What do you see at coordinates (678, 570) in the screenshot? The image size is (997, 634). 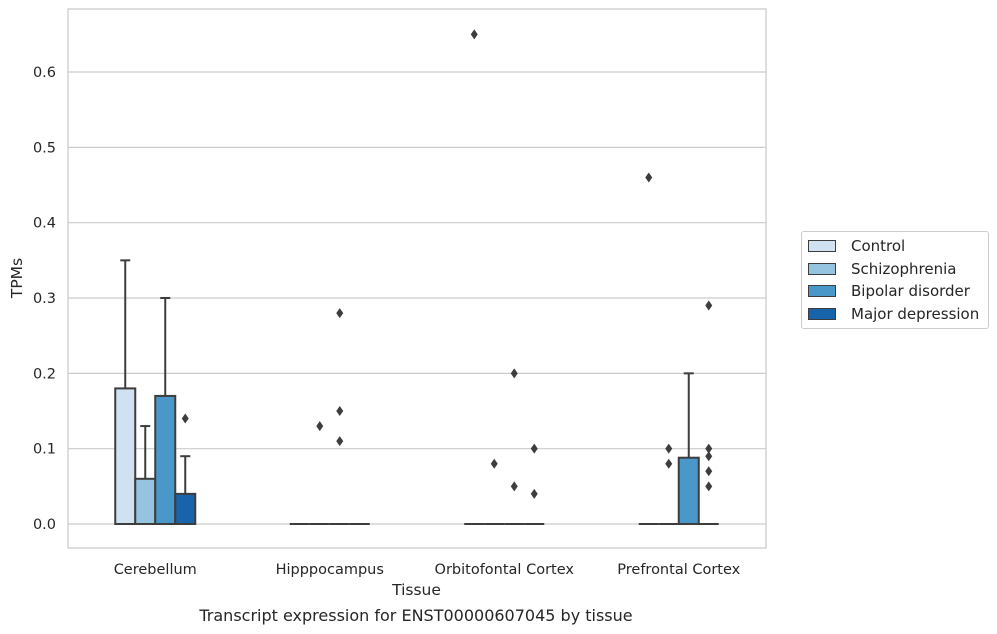 I see `x-tick-label: Prefrontal Cortex` at bounding box center [678, 570].